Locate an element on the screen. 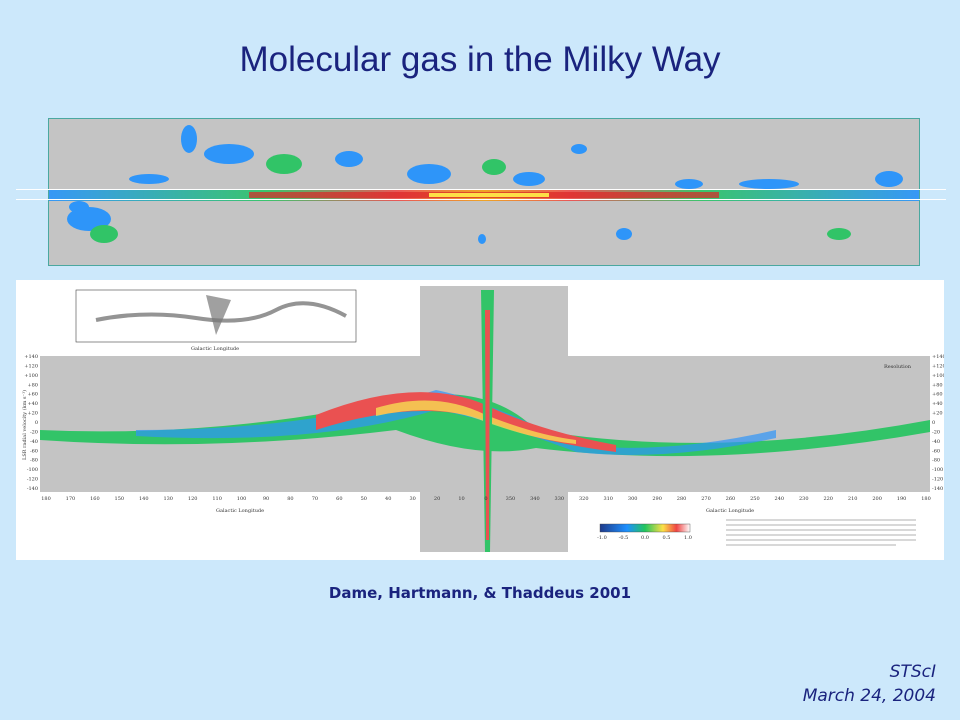 This screenshot has width=960, height=720. colorbar is located at coordinates (645, 528).